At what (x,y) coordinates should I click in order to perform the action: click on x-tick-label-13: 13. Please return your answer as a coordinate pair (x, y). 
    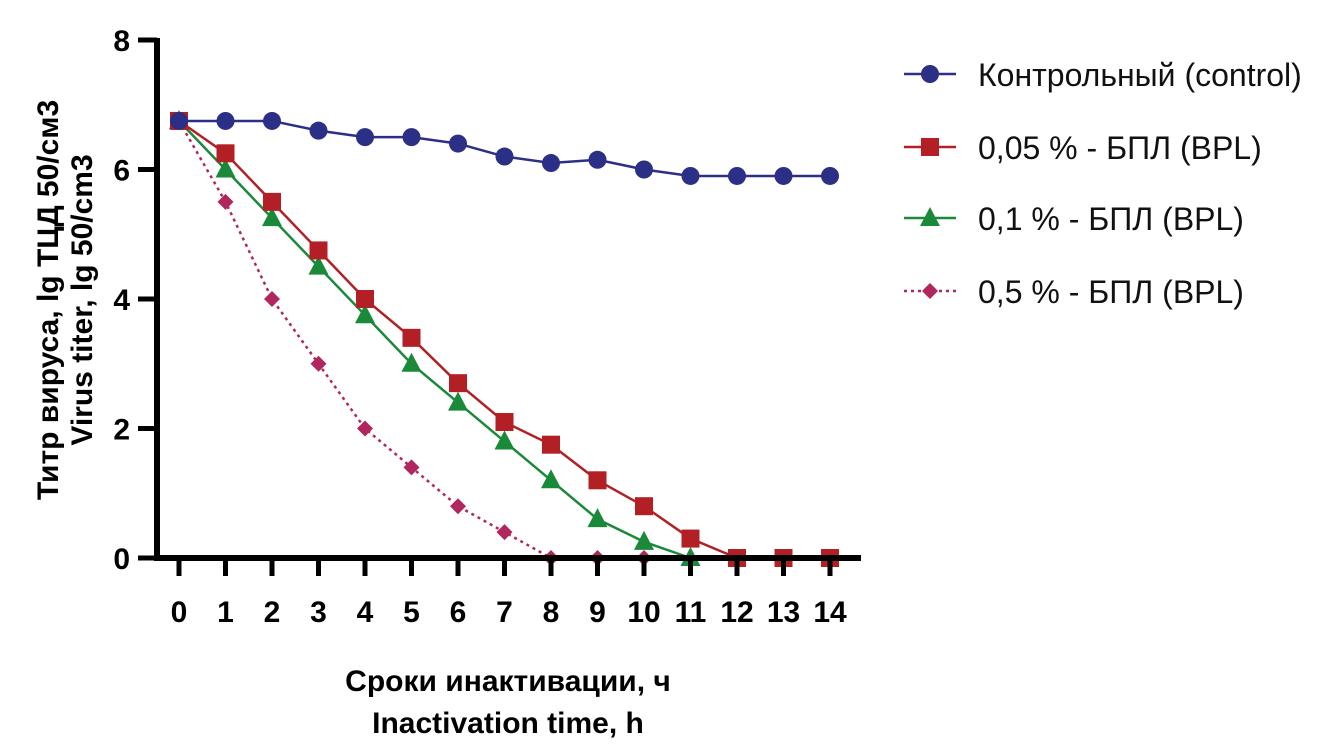
    Looking at the image, I should click on (783, 612).